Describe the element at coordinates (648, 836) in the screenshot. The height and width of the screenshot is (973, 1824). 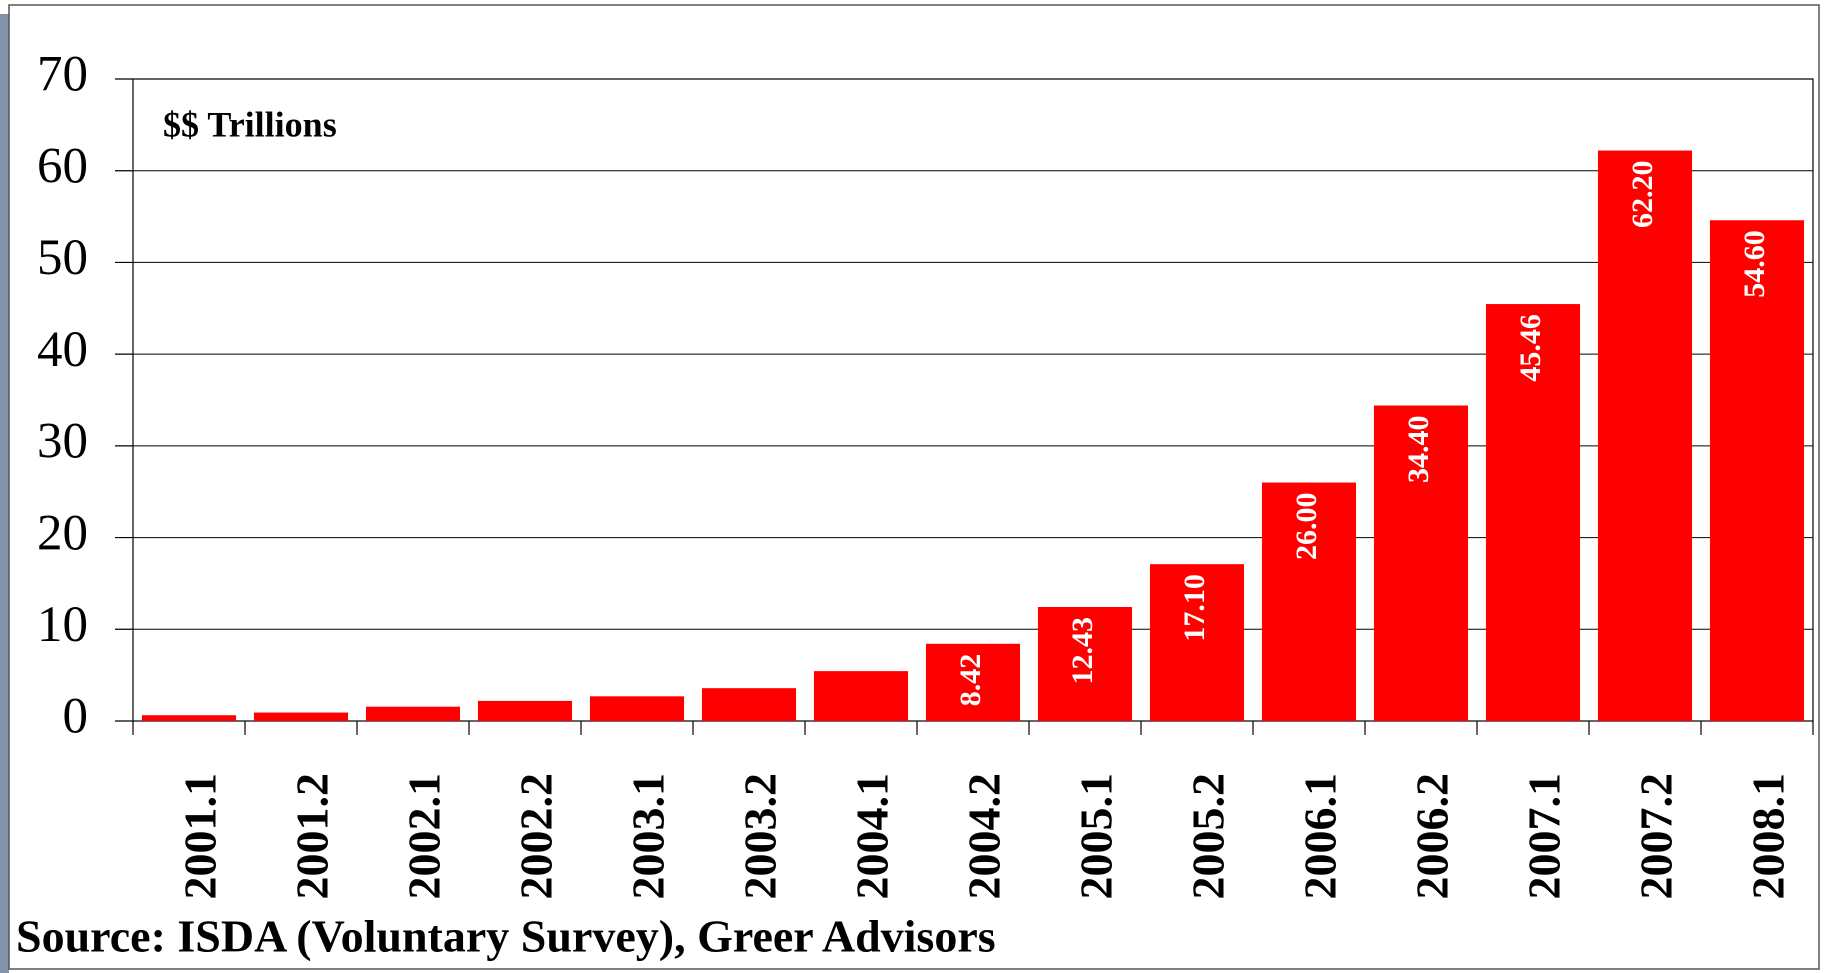
I see `x-tick-label: 2003.1` at that location.